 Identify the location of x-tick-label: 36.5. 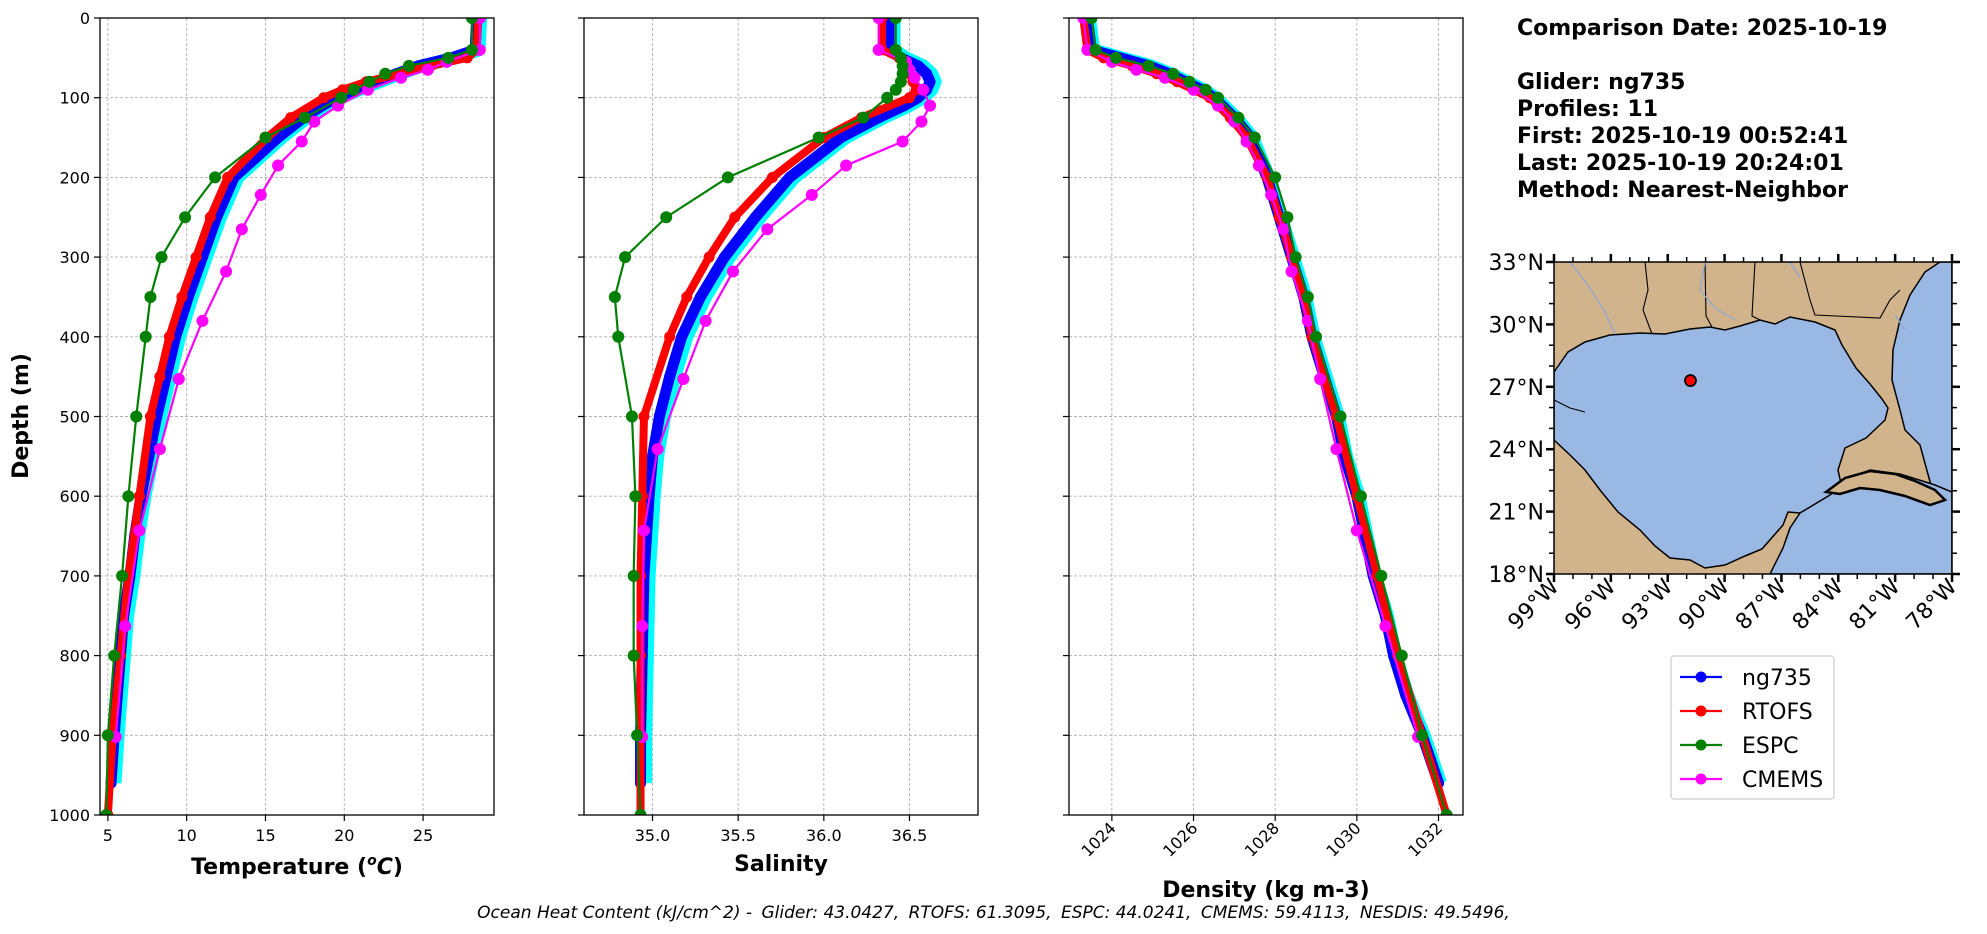
(910, 835).